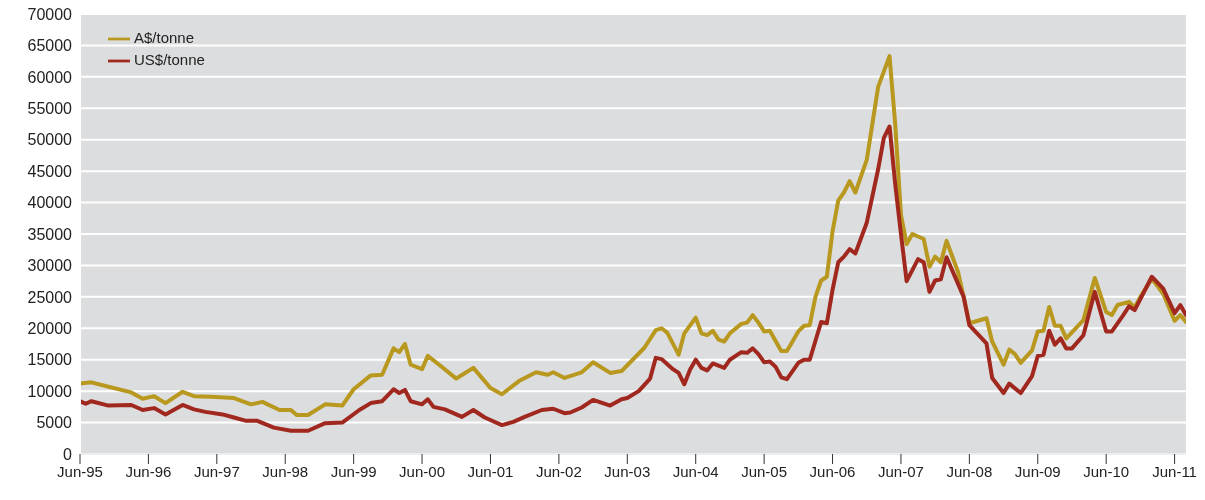 The width and height of the screenshot is (1205, 500). I want to click on x-tick-label: Jun-99, so click(353, 471).